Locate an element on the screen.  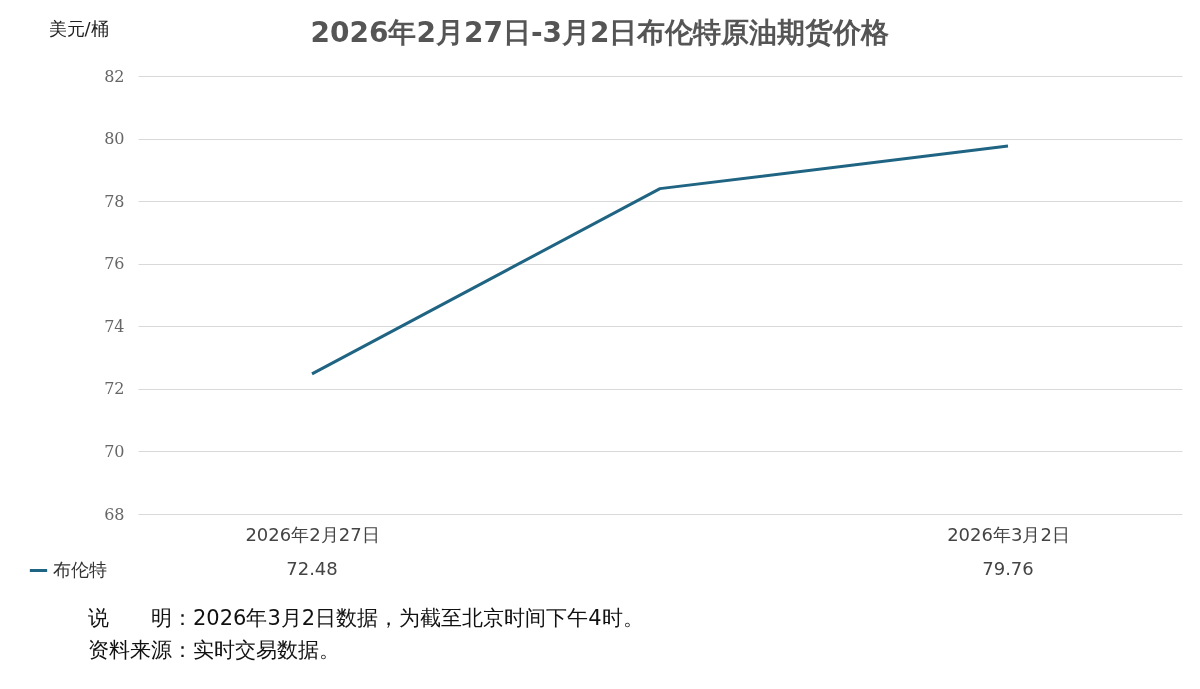
chart-title: 2026年2月27日-3月2日布伦特原油期货价格 is located at coordinates (600, 32).